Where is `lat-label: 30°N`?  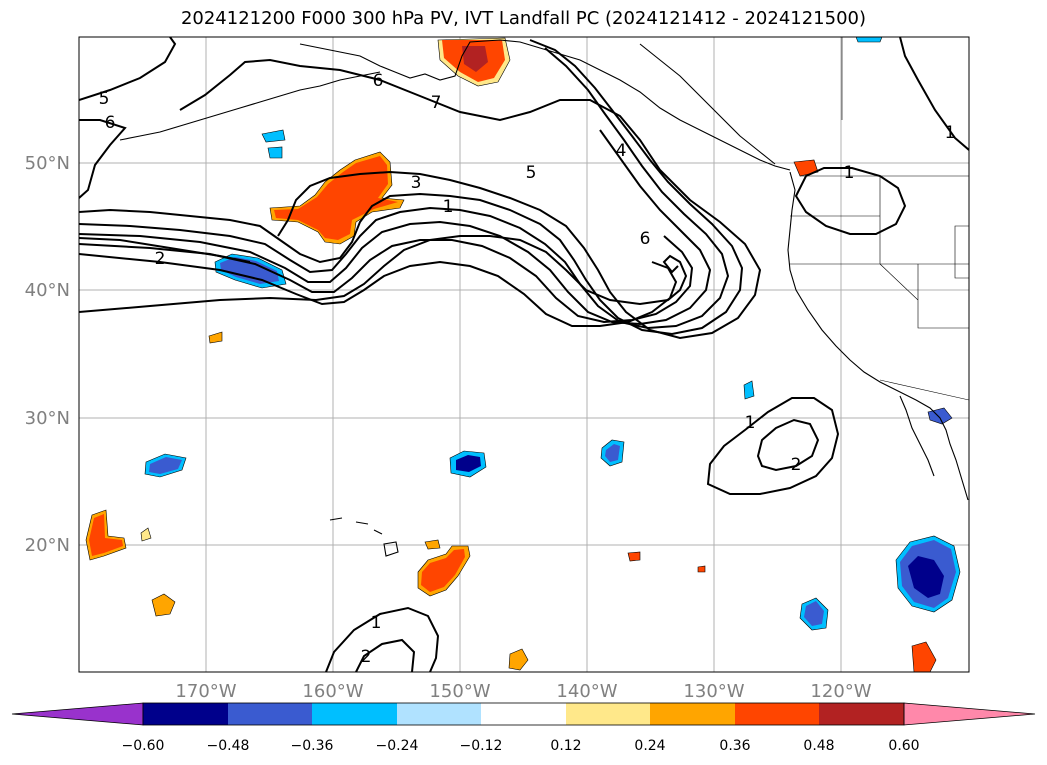
lat-label: 30°N is located at coordinates (47, 418).